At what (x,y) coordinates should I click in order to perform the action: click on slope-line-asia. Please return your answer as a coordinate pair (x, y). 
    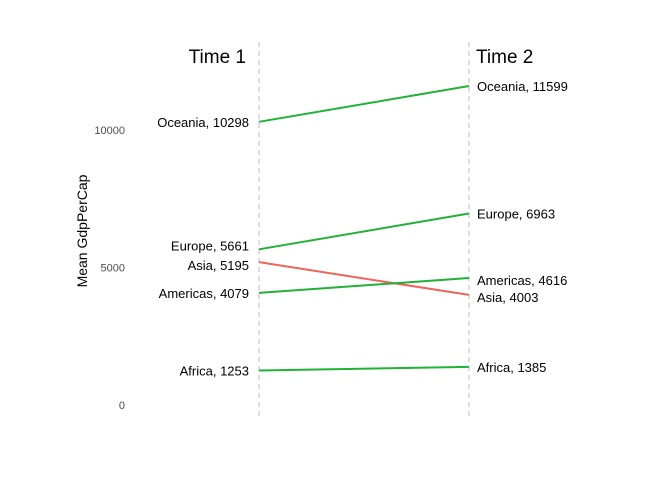
    Looking at the image, I should click on (364, 278).